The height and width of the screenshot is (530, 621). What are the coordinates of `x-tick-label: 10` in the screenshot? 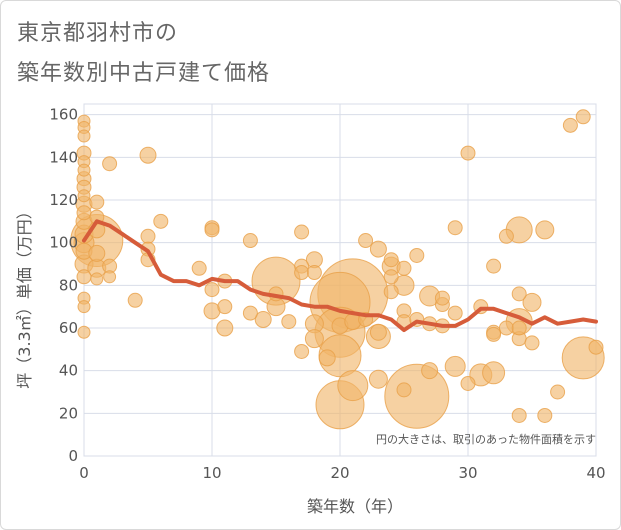 It's located at (211, 473).